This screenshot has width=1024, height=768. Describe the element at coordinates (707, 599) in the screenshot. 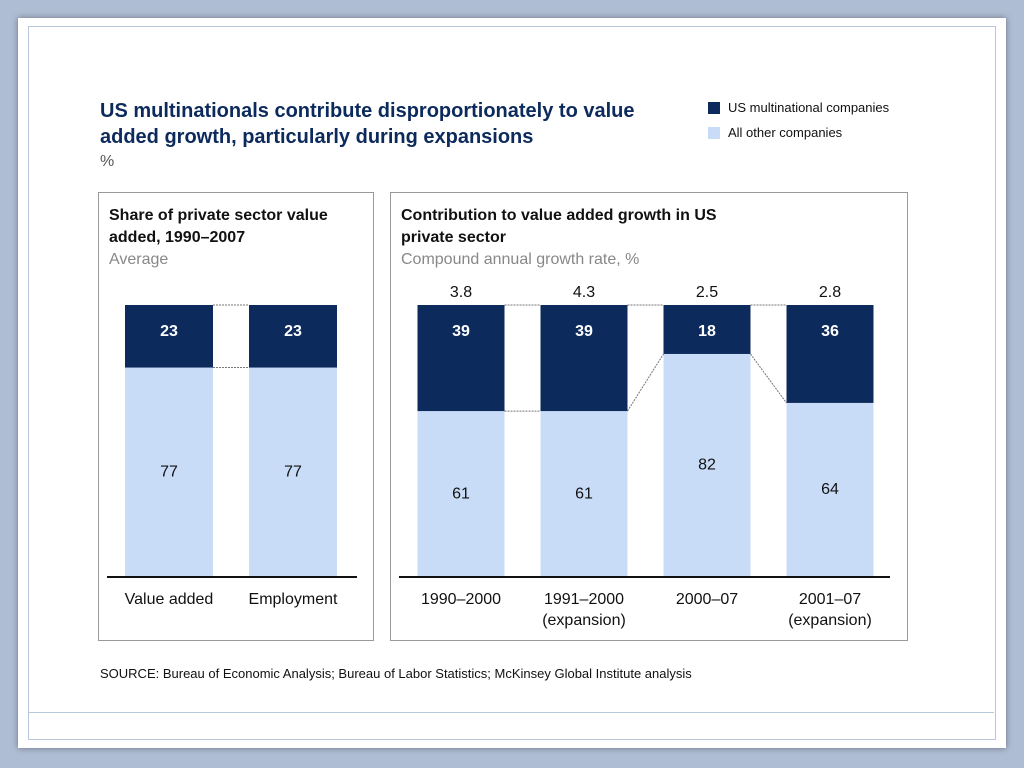

I see `x-tick-label: 2000–07` at that location.